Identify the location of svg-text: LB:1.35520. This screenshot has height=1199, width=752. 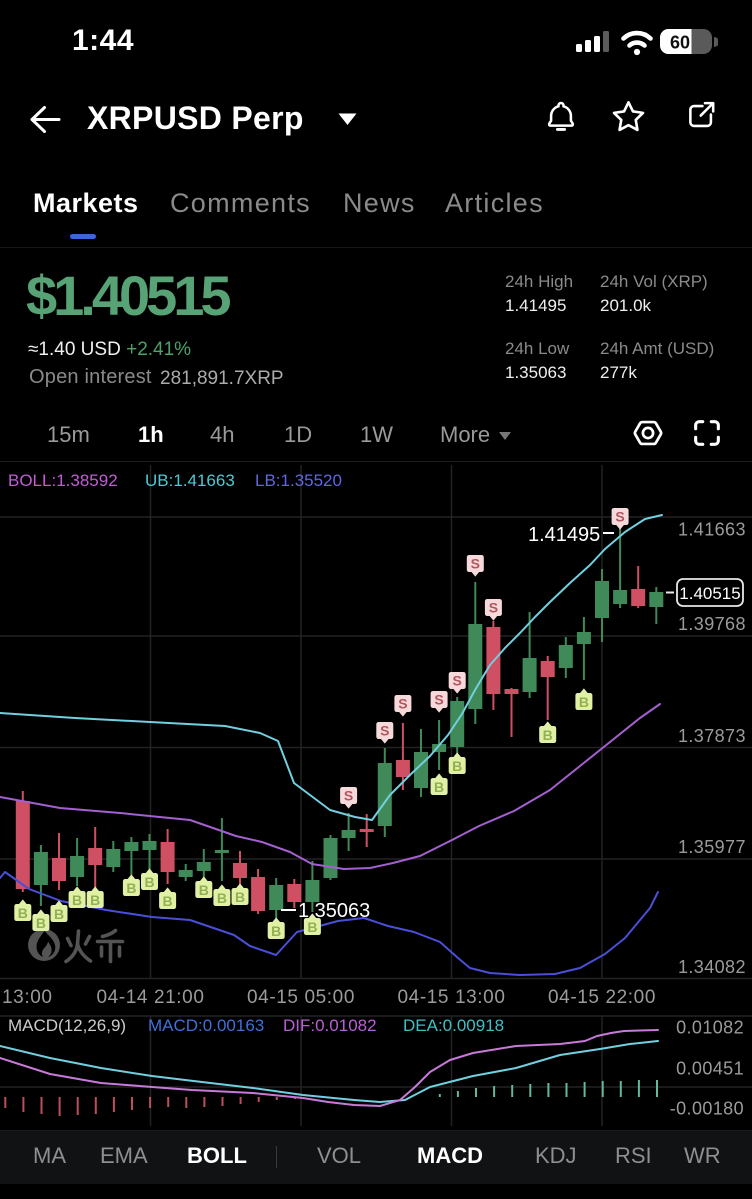
(298, 480).